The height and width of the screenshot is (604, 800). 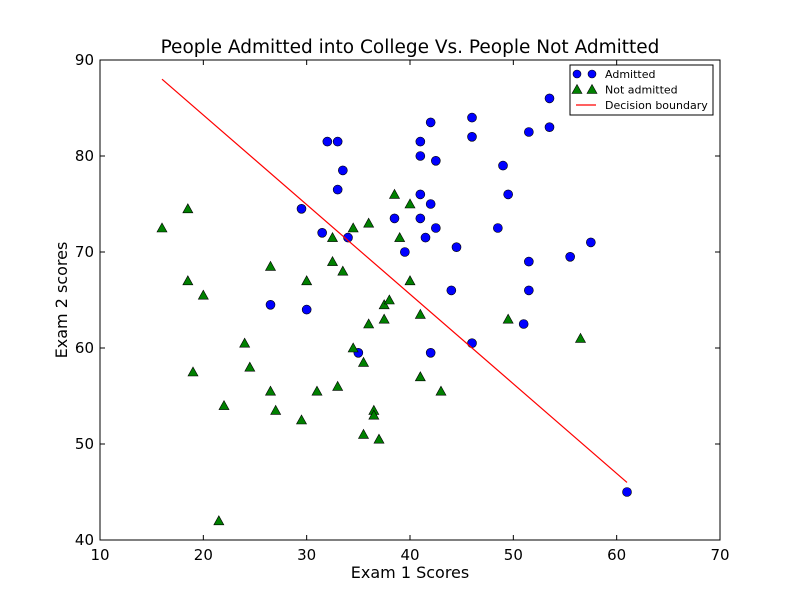 I want to click on y-tick-label: 40, so click(x=84, y=540).